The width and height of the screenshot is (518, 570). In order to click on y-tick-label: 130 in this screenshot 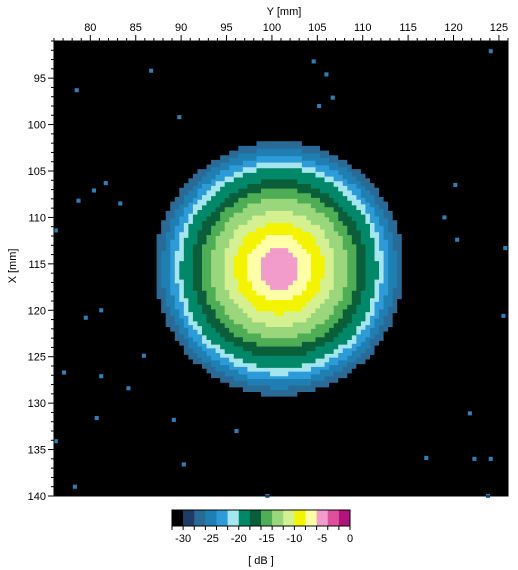, I will do `click(37, 404)`.